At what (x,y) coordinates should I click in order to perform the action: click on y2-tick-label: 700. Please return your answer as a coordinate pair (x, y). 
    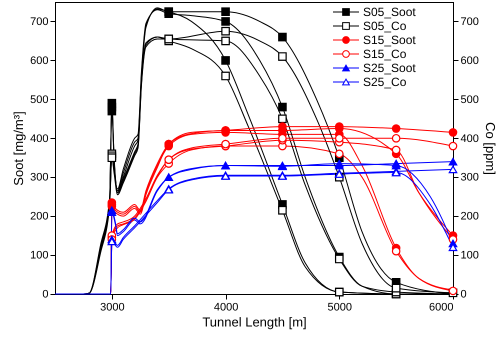
    Looking at the image, I should click on (469, 22).